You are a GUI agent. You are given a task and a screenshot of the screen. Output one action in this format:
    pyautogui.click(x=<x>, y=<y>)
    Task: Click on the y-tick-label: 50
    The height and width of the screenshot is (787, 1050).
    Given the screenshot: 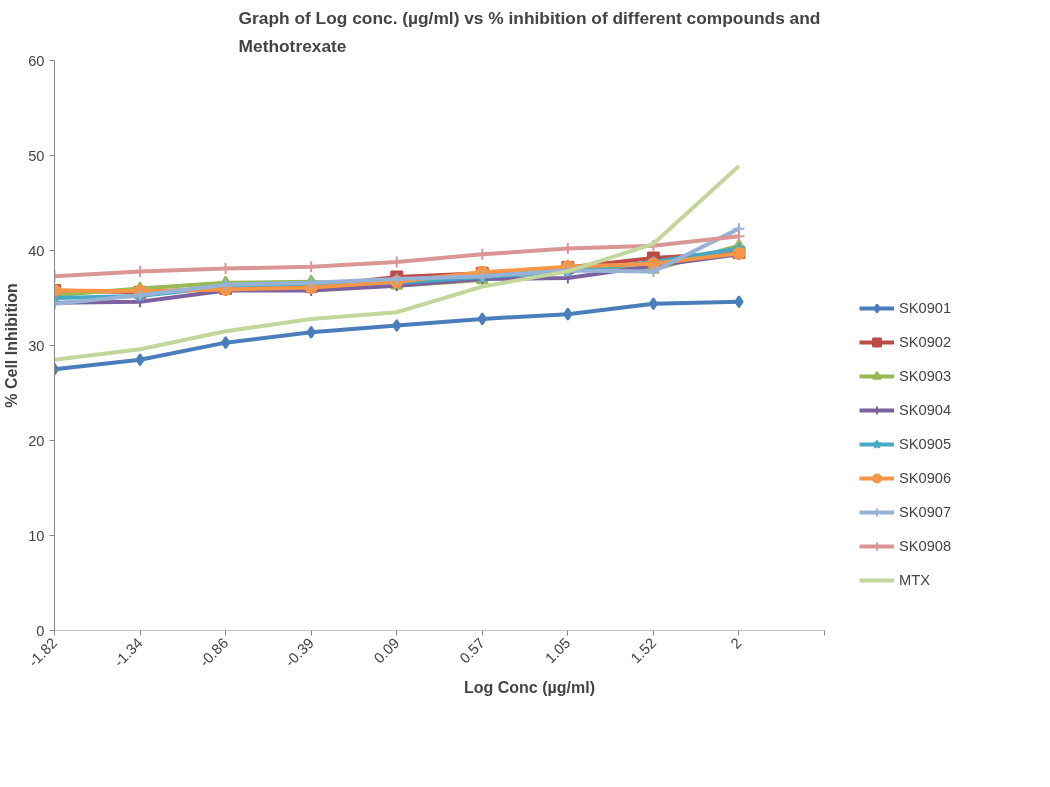 What is the action you would take?
    pyautogui.click(x=36, y=155)
    